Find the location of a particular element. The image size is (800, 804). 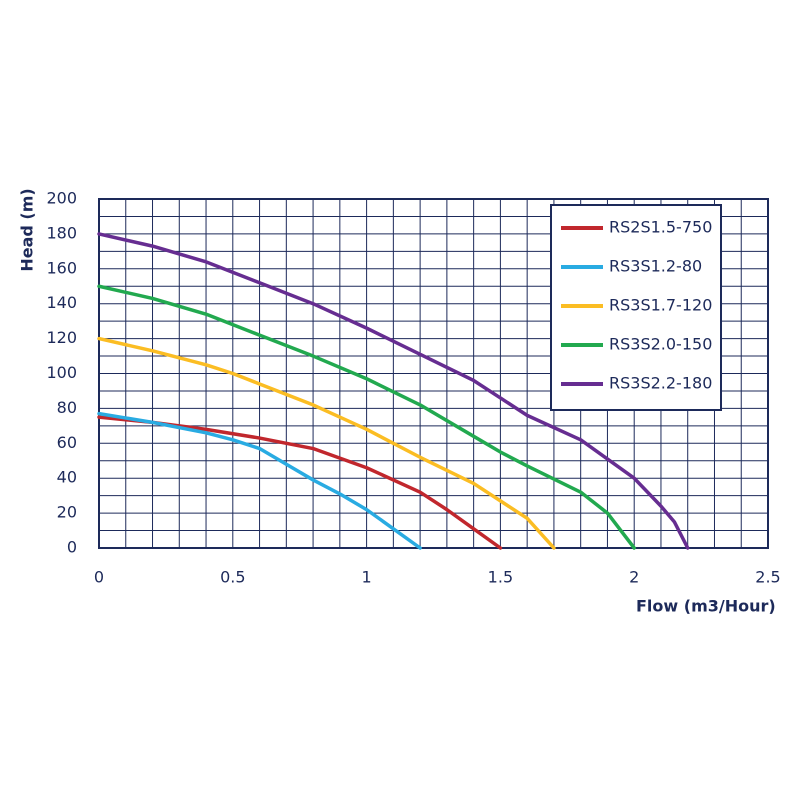

legend-label: RS2S1.5-750 is located at coordinates (660, 227).